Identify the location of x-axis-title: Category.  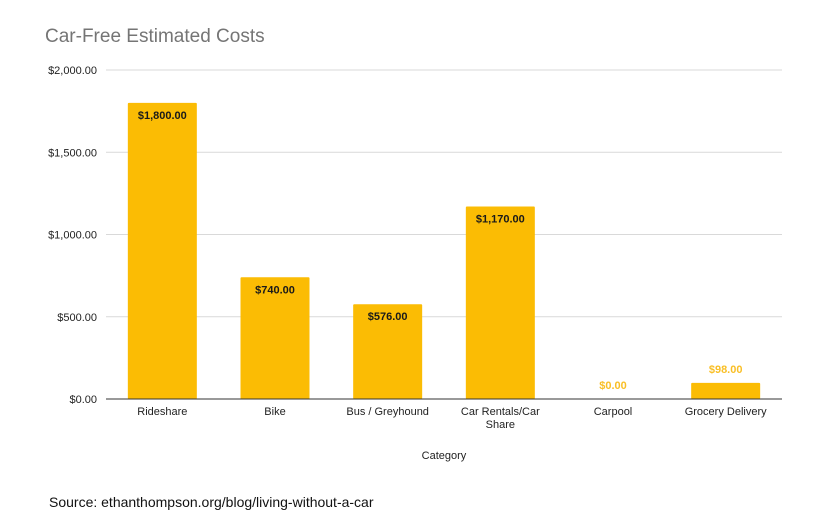
(444, 456).